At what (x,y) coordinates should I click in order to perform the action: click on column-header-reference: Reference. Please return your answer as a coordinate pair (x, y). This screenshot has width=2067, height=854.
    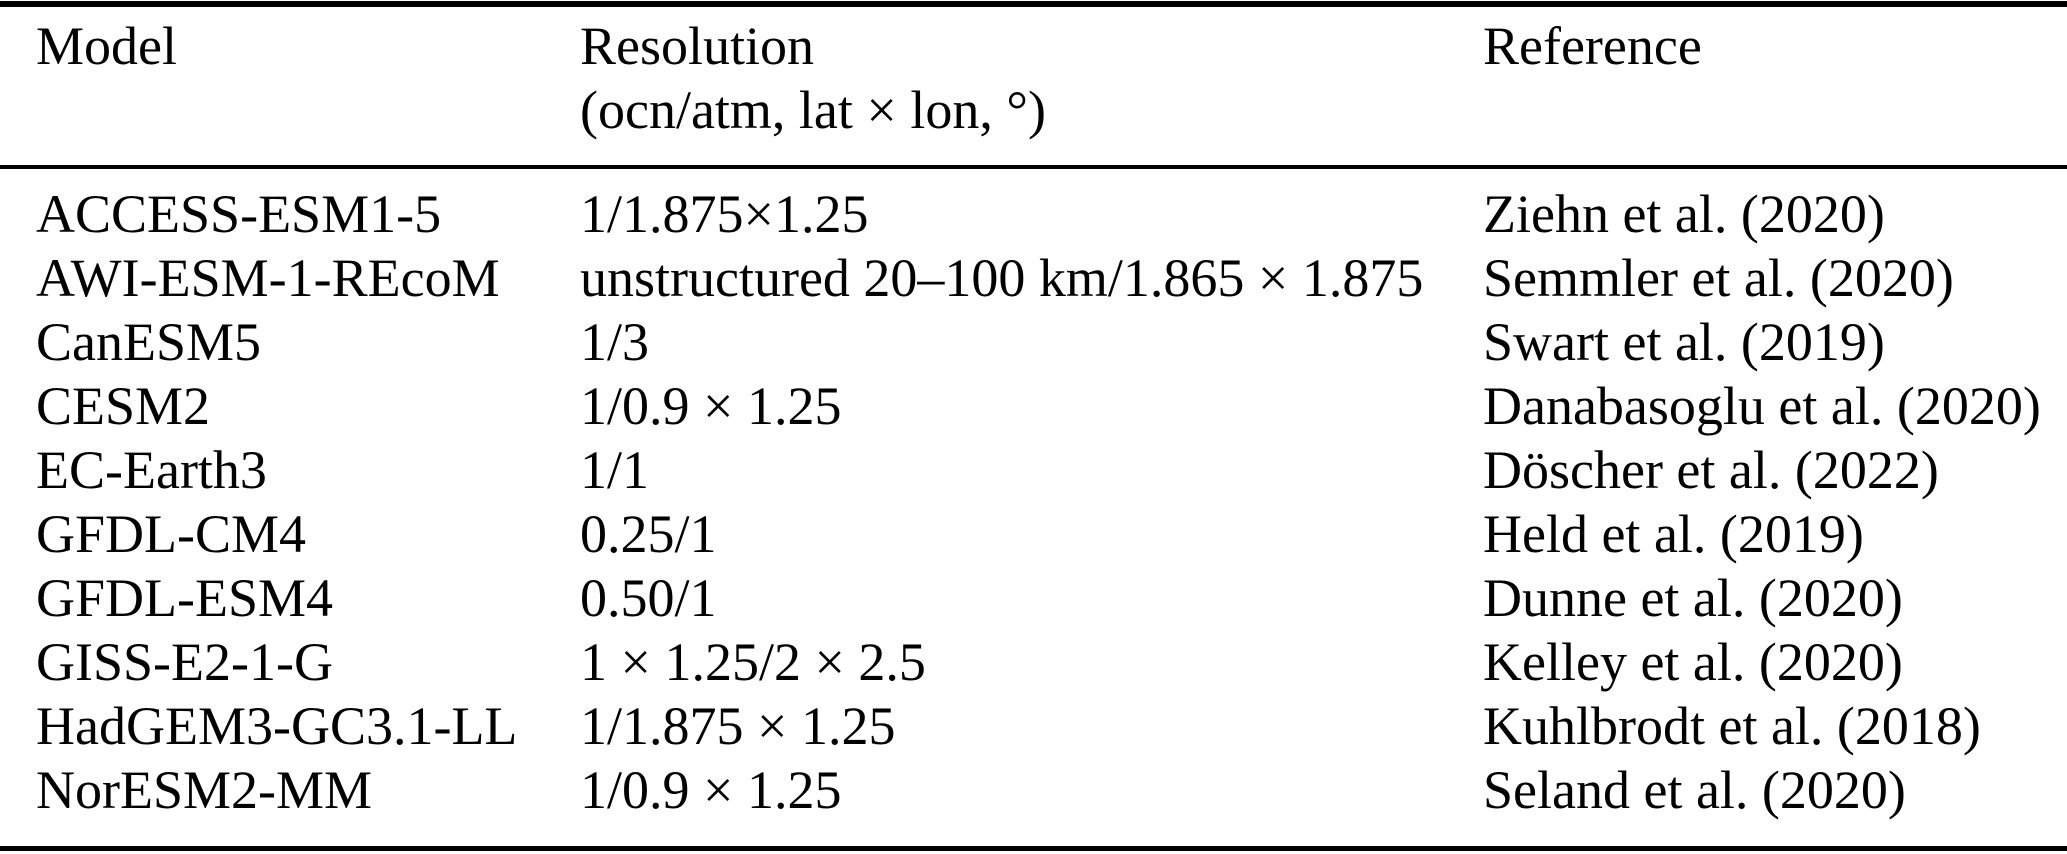
    Looking at the image, I should click on (1775, 78).